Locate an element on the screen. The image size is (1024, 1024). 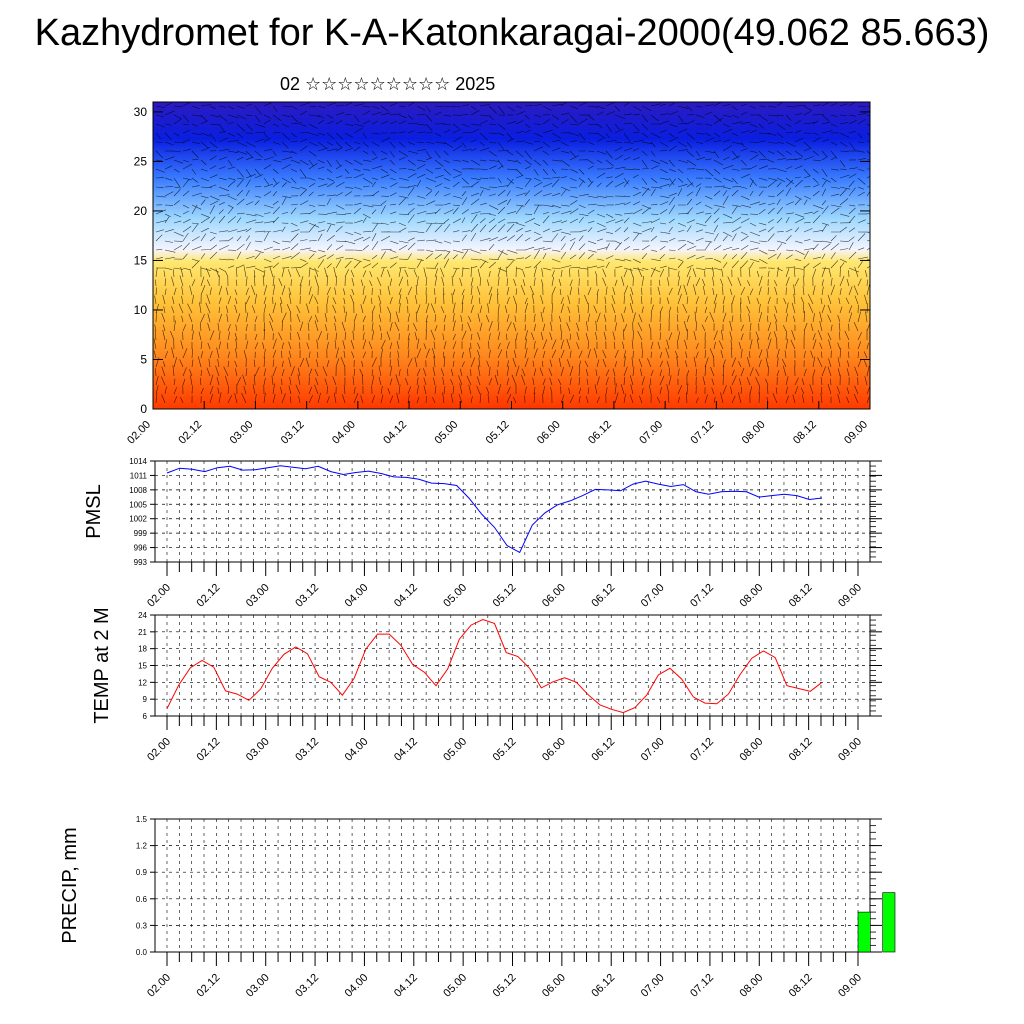
heatmap-xtick-label: 07.12 is located at coordinates (703, 433).